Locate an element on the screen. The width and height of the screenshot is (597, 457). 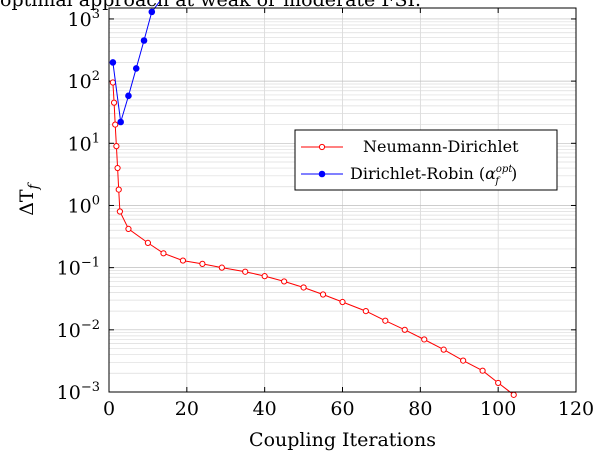
x-tick-label: 60 is located at coordinates (342, 409).